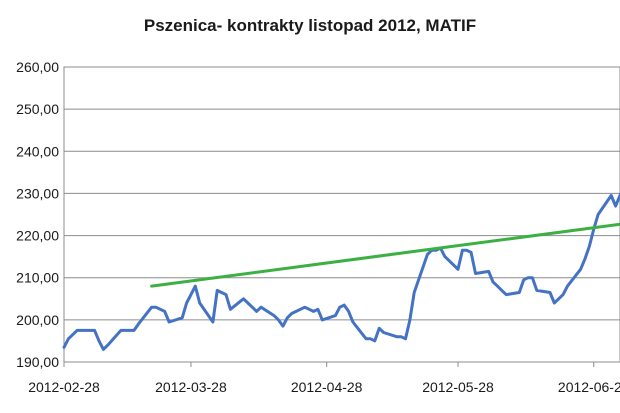 The image size is (620, 413). Describe the element at coordinates (327, 387) in the screenshot. I see `x-tick-label: 2012-04-28` at that location.